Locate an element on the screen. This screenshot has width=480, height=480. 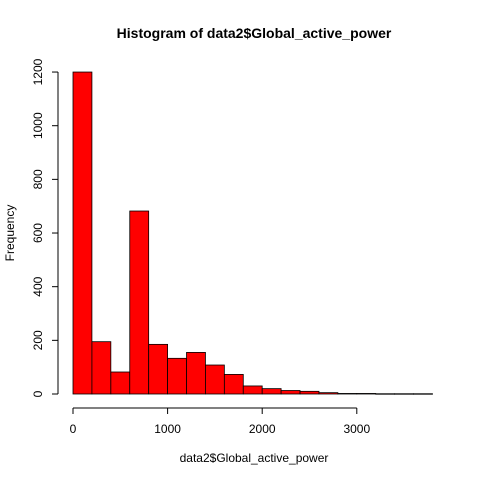
y-axis: 0 200 400 600 800 1000 1200 is located at coordinates (45, 227).